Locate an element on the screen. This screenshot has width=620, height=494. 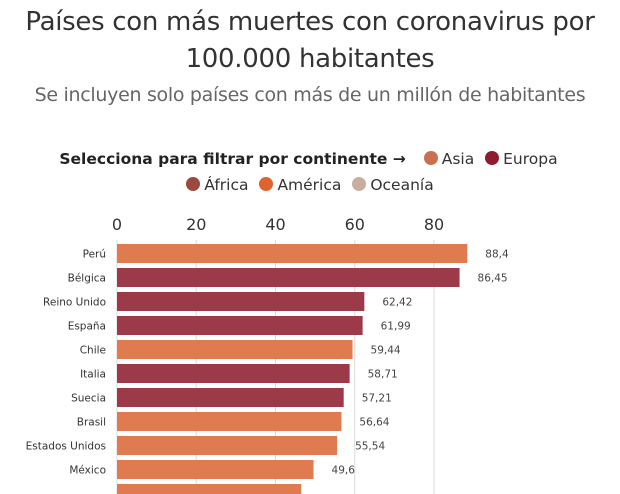
value-label: 56,64 is located at coordinates (374, 423).